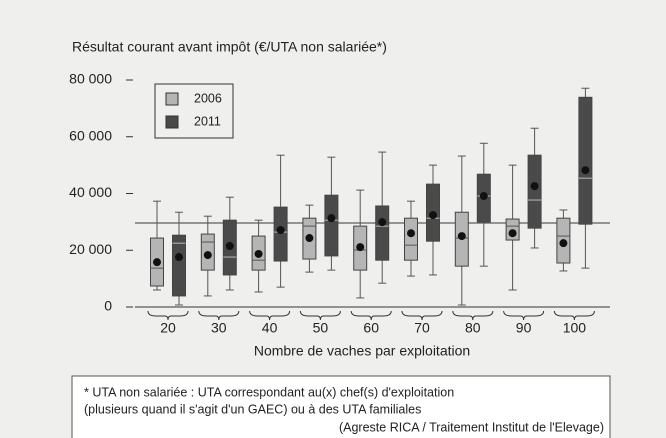 The height and width of the screenshot is (438, 666). I want to click on x-tick-label: 60, so click(371, 328).